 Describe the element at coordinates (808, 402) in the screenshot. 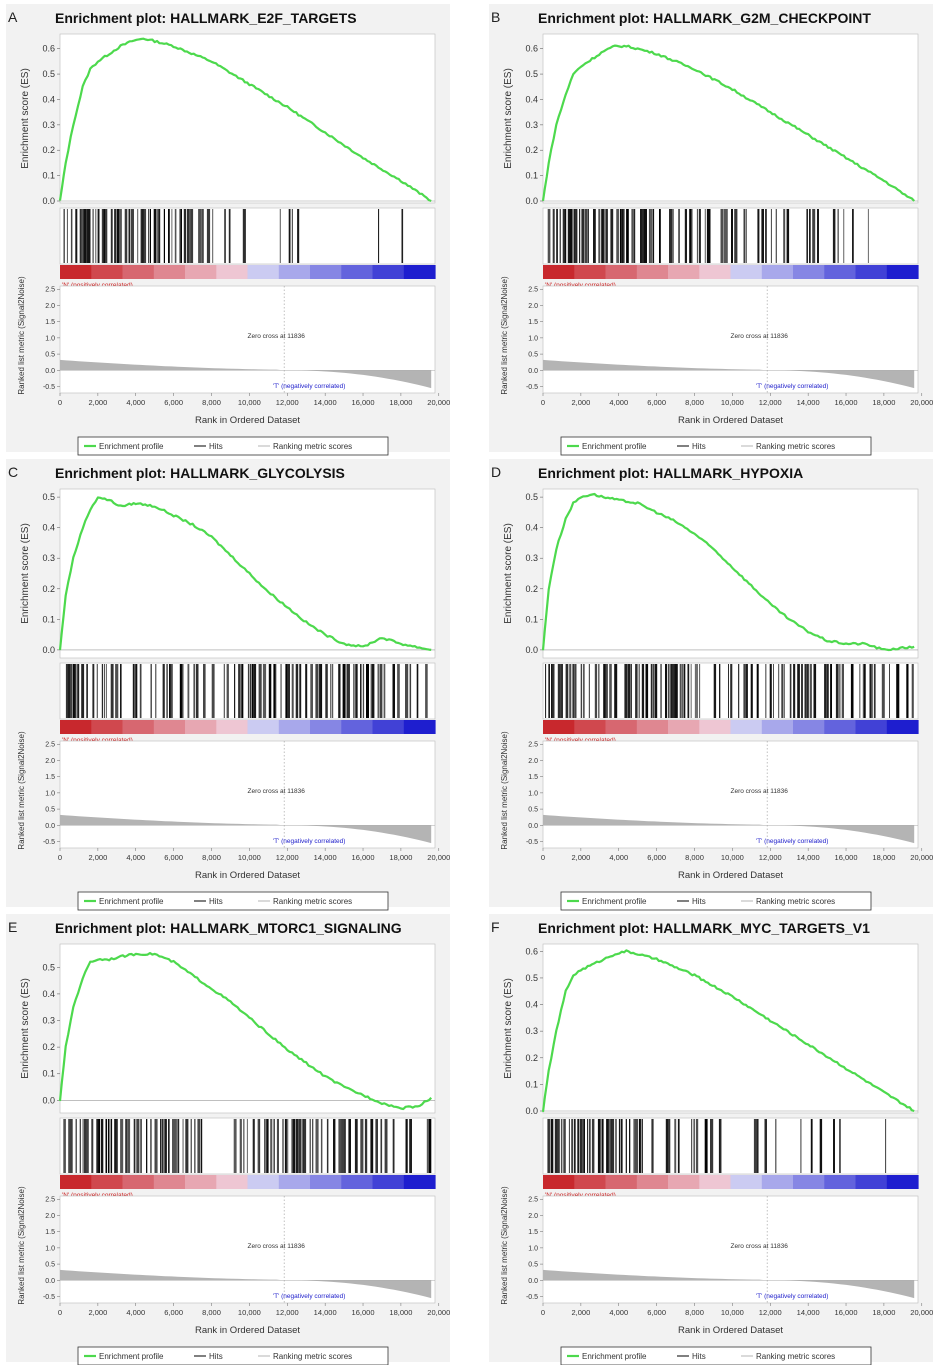

I see `x-tick-label: 14,000` at that location.